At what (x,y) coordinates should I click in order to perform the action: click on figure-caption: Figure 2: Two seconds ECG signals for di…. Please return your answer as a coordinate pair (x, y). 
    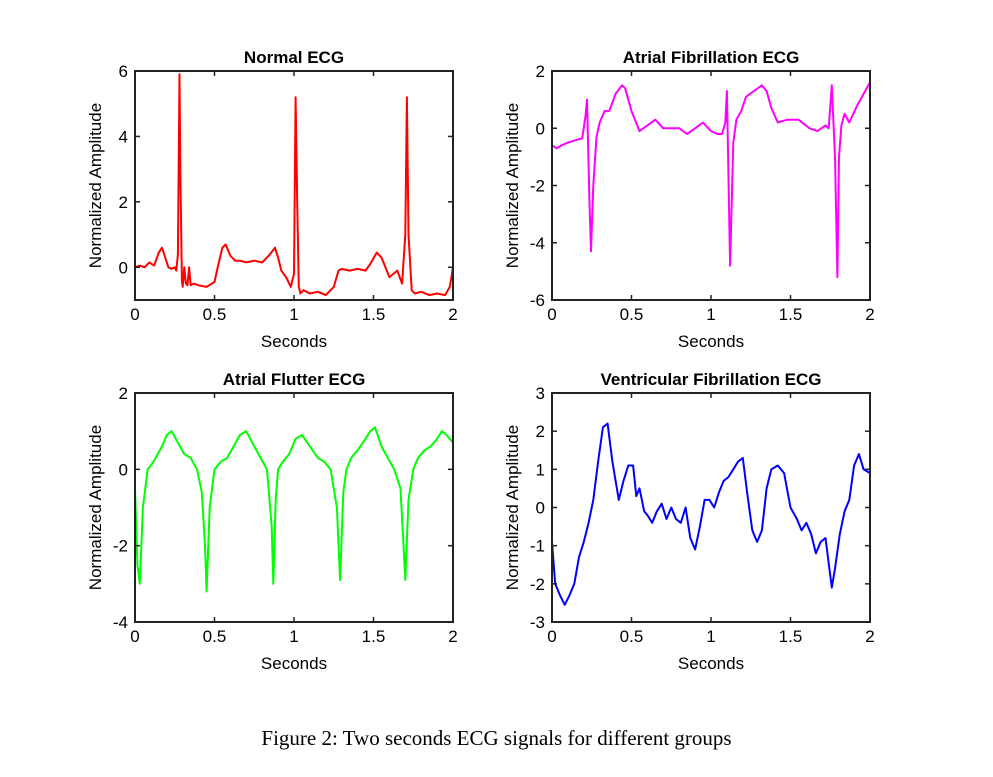
    Looking at the image, I should click on (496, 738).